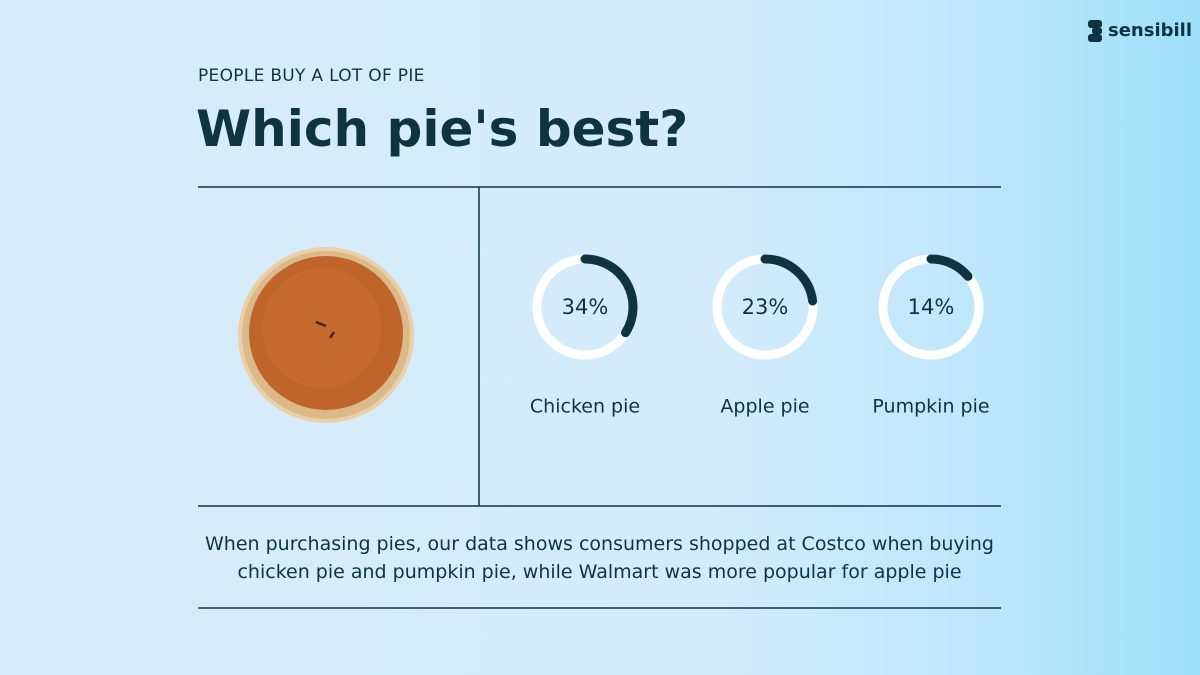 Image resolution: width=1200 pixels, height=675 pixels. Describe the element at coordinates (311, 76) in the screenshot. I see `subtitle: PEOPLE BUY A LOT OF PIE` at that location.